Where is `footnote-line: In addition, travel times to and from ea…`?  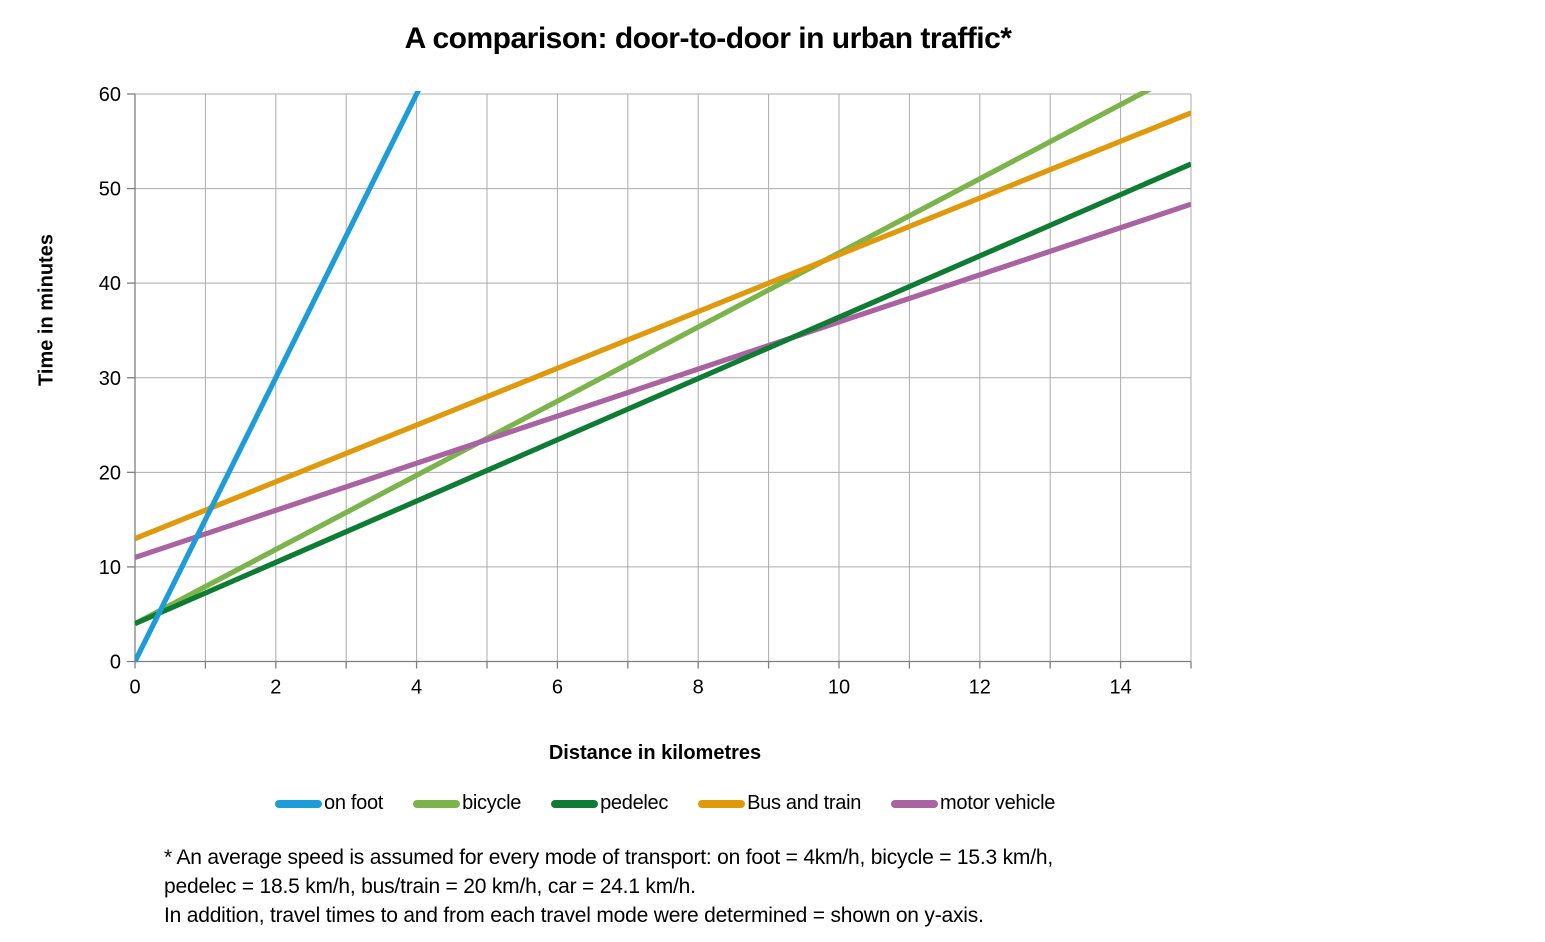
footnote-line: In addition, travel times to and from ea… is located at coordinates (574, 915).